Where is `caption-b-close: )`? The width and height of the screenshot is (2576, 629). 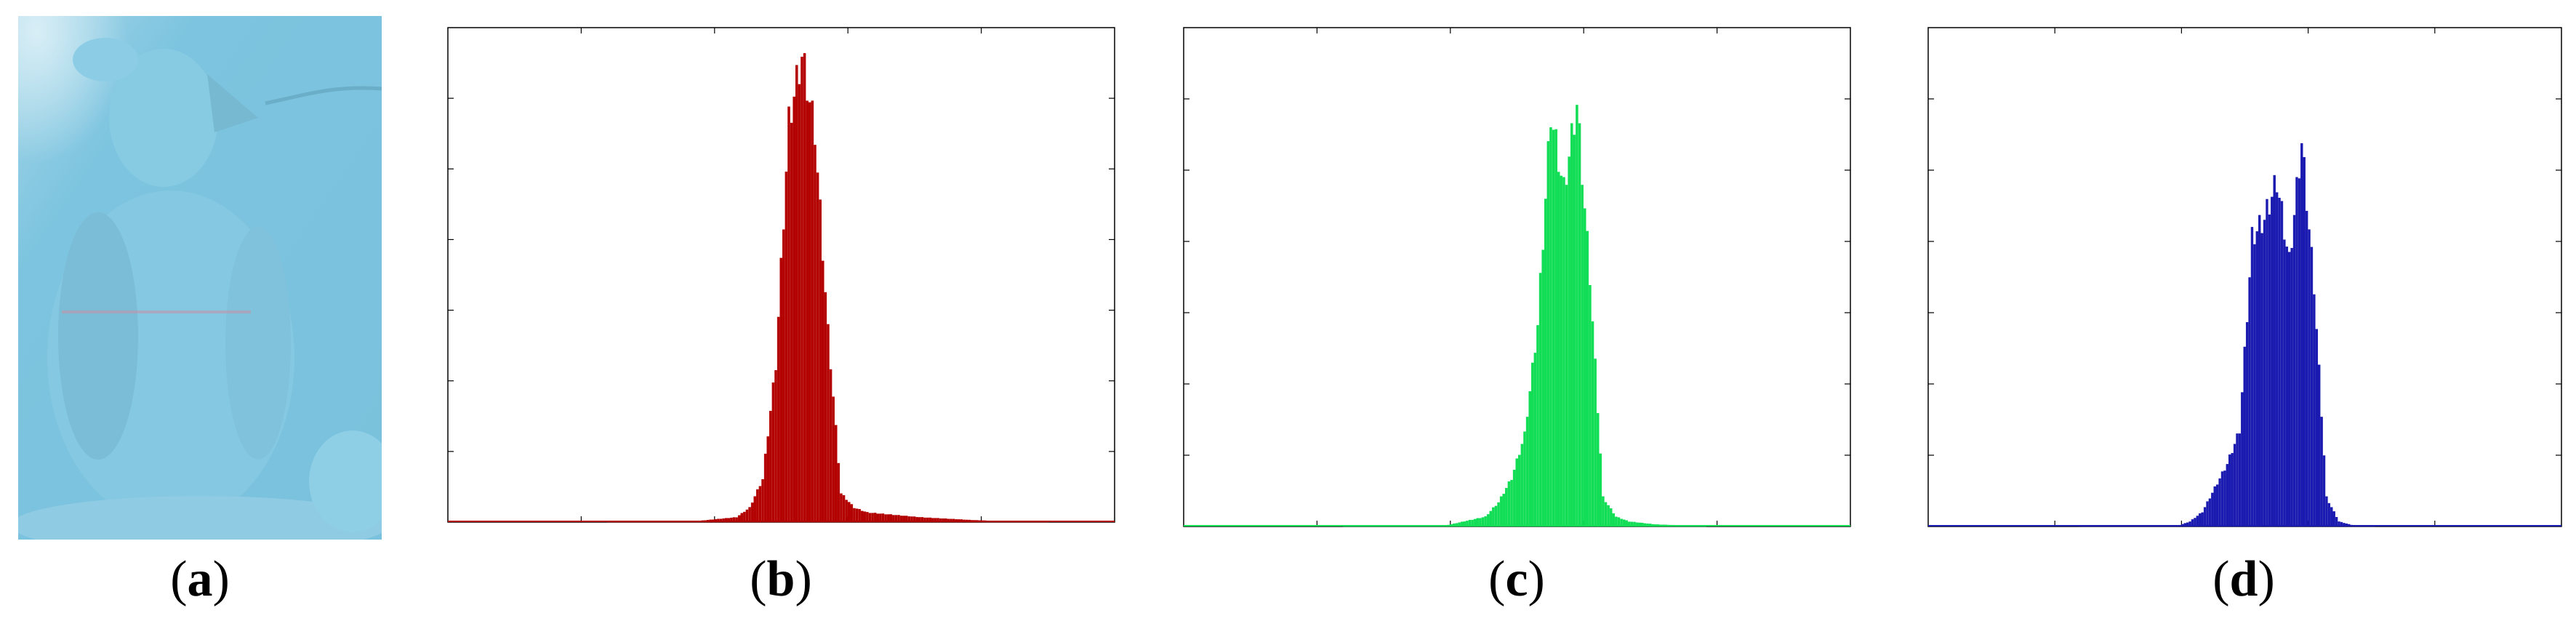 caption-b-close: ) is located at coordinates (803, 579).